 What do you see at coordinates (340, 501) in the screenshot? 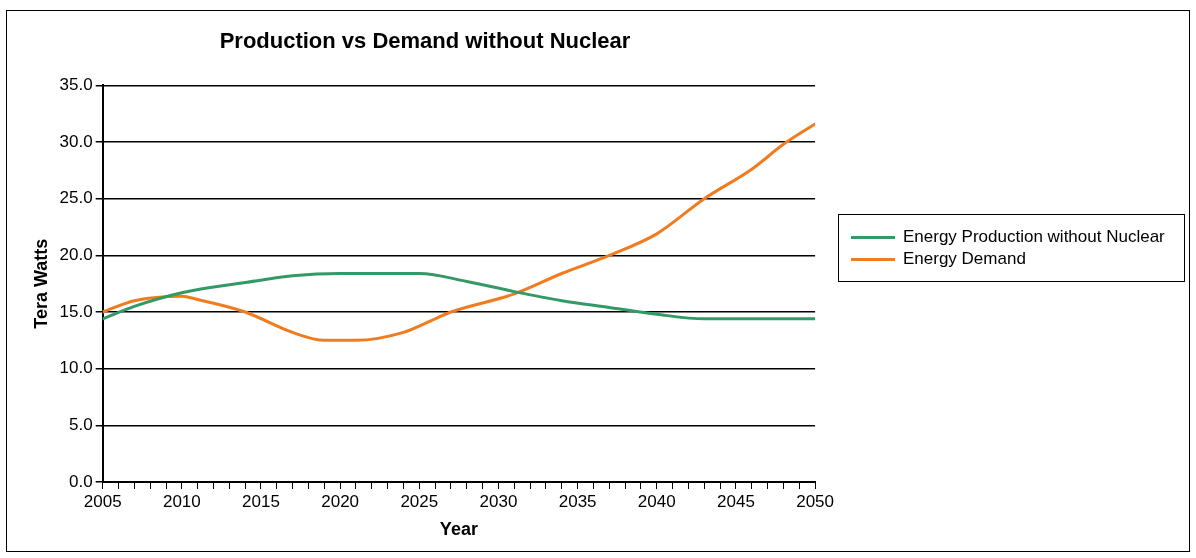
I see `x-tick-label: 2020` at bounding box center [340, 501].